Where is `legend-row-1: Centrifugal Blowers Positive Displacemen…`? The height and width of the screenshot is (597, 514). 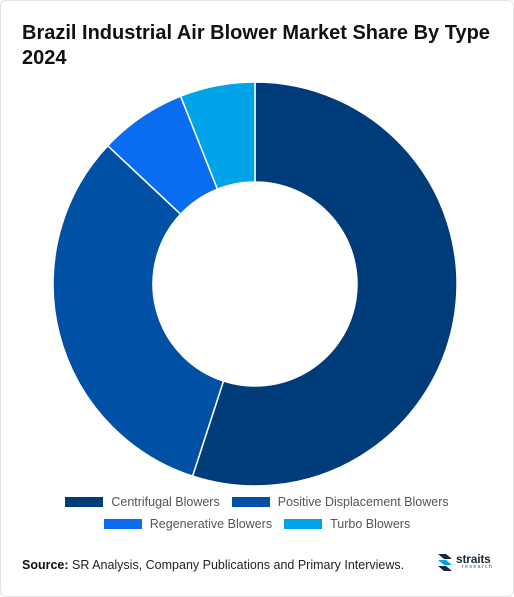 legend-row-1: Centrifugal Blowers Positive Displacemen… is located at coordinates (257, 502).